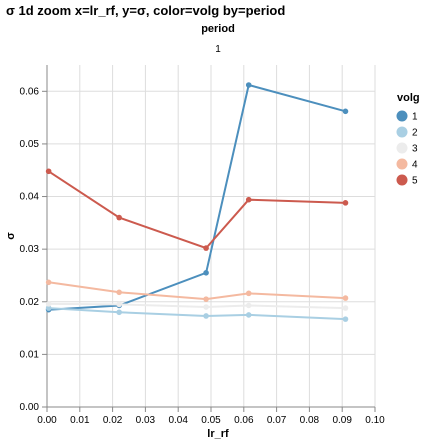  Describe the element at coordinates (146, 420) in the screenshot. I see `x-tick-label: 0.03` at that location.